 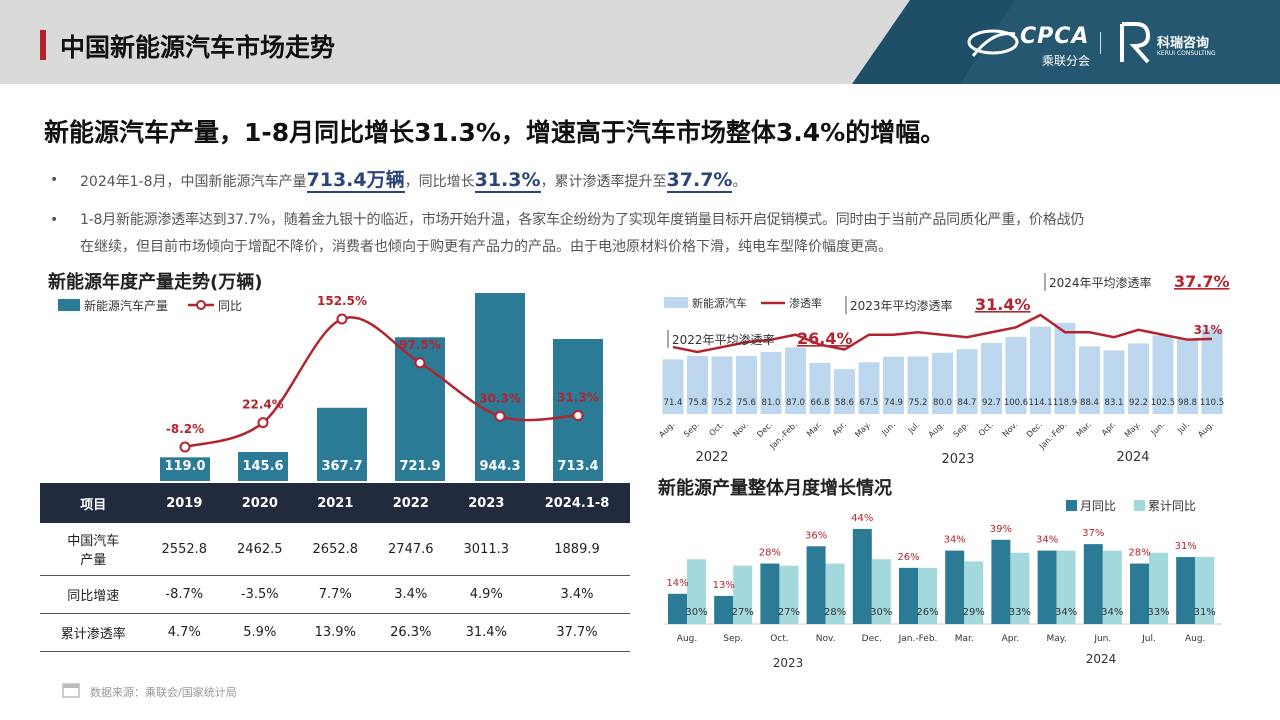 I want to click on mom-value-label: 14%, so click(x=677, y=583).